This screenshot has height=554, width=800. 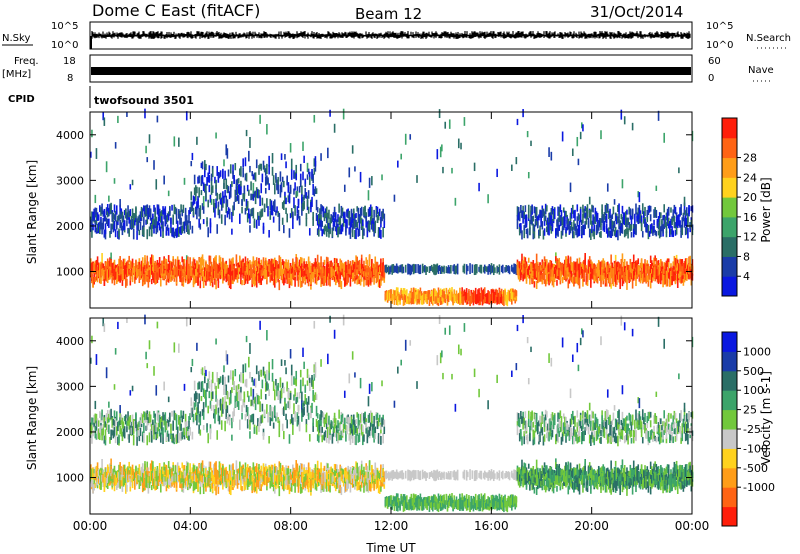 What do you see at coordinates (714, 61) in the screenshot?
I see `nave-tick-top: 60` at bounding box center [714, 61].